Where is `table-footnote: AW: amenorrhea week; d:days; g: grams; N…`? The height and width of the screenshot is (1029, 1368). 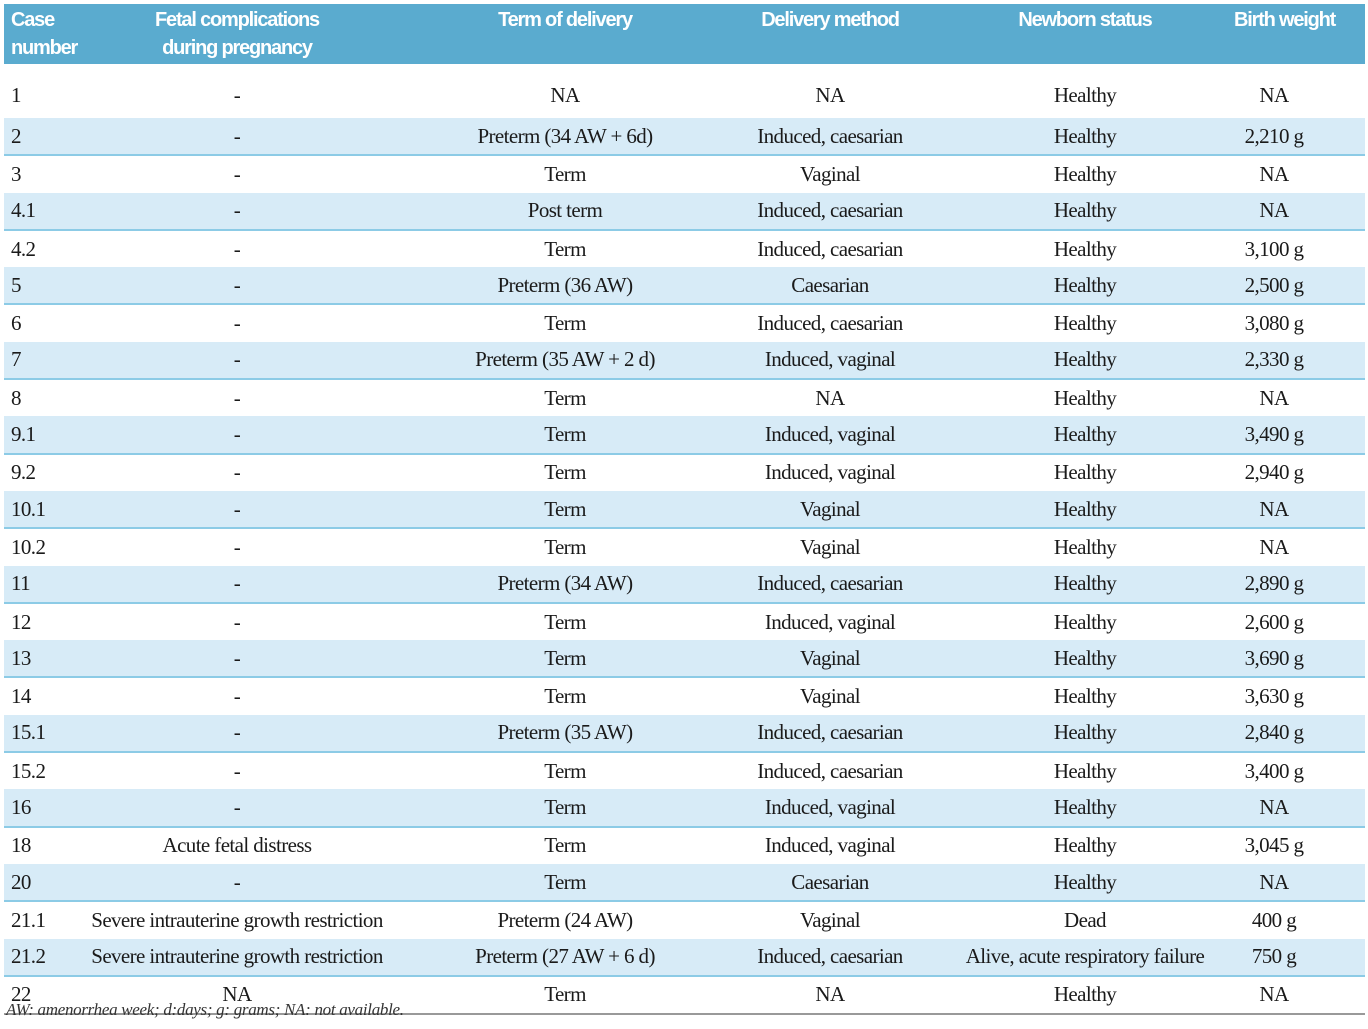 table-footnote: AW: amenorrhea week; d:days; g: grams; N… is located at coordinates (205, 1009).